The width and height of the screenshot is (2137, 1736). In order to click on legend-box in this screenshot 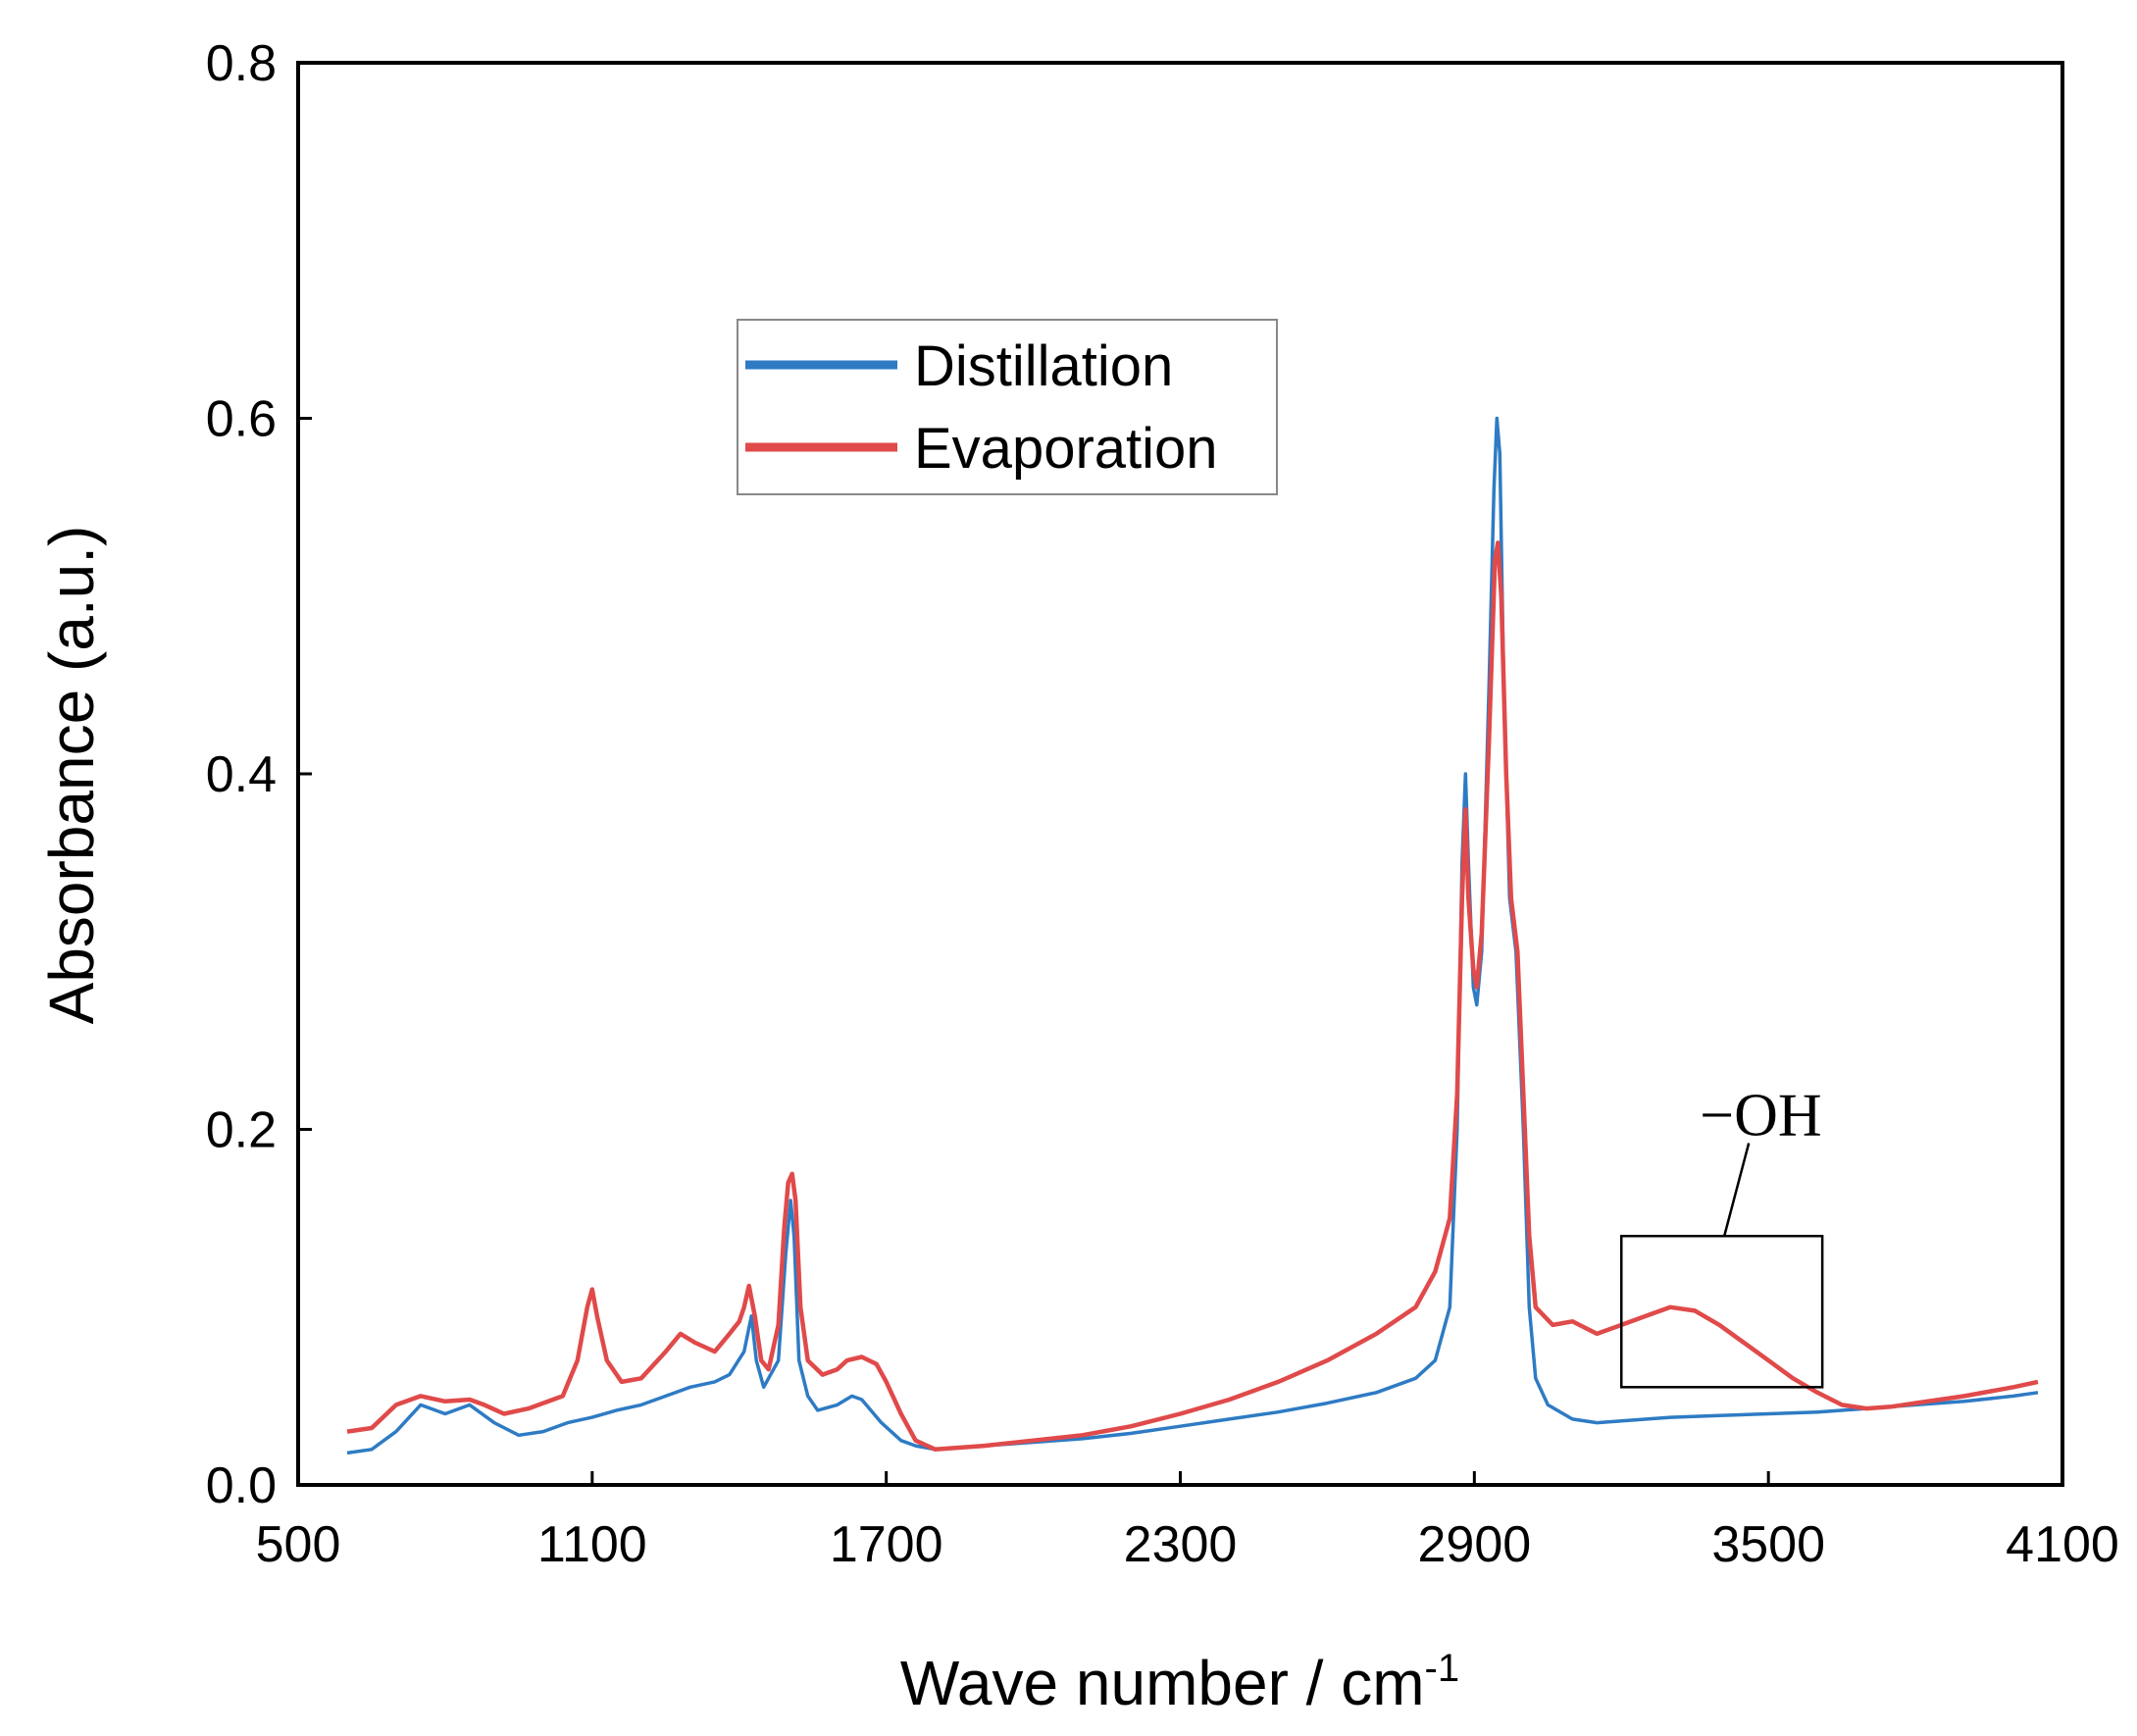, I will do `click(1008, 407)`.